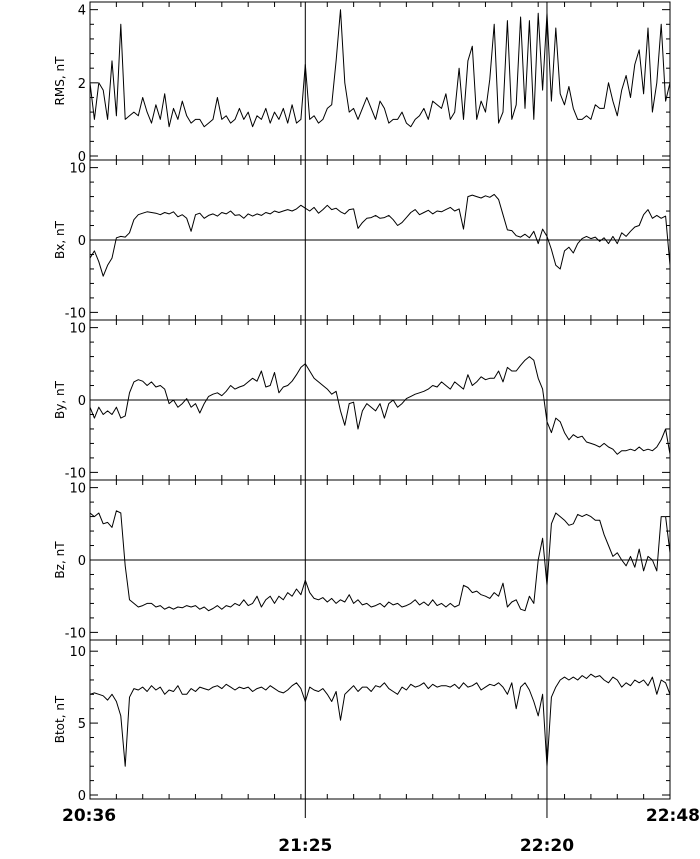 The width and height of the screenshot is (700, 859). I want to click on btot-ytick-label: 5, so click(82, 724).